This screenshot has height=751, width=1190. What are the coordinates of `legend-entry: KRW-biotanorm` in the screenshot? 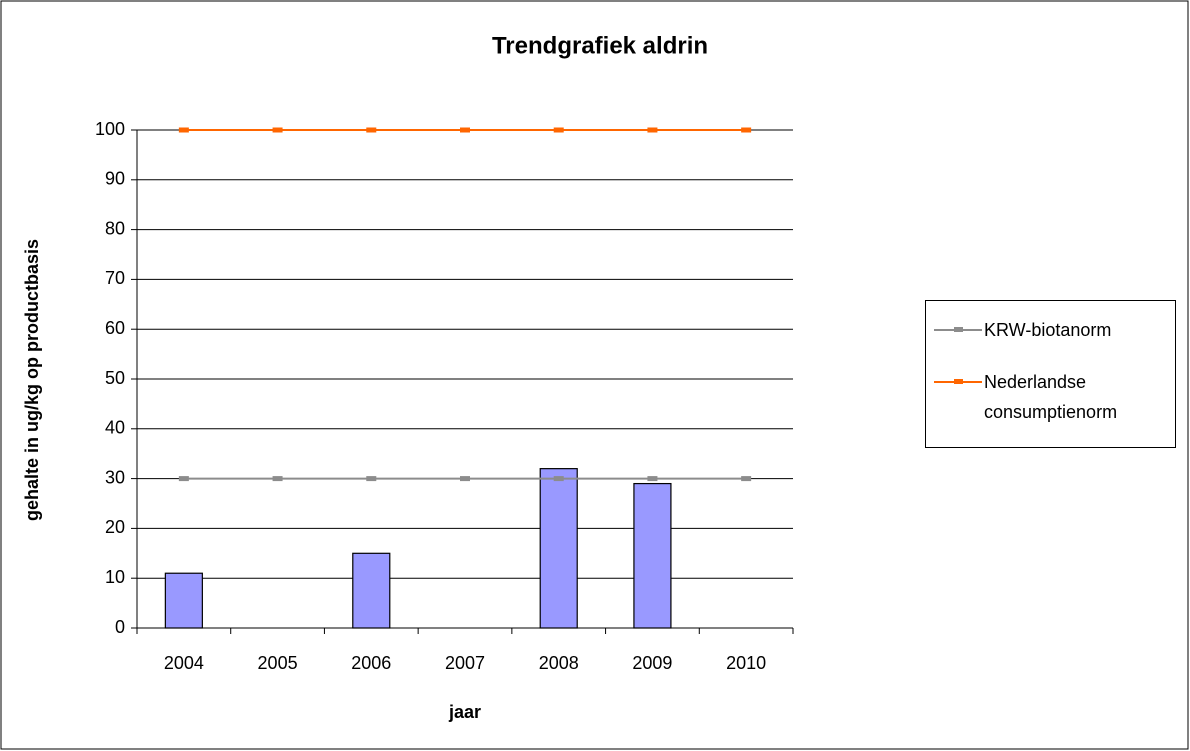 It's located at (1050, 330).